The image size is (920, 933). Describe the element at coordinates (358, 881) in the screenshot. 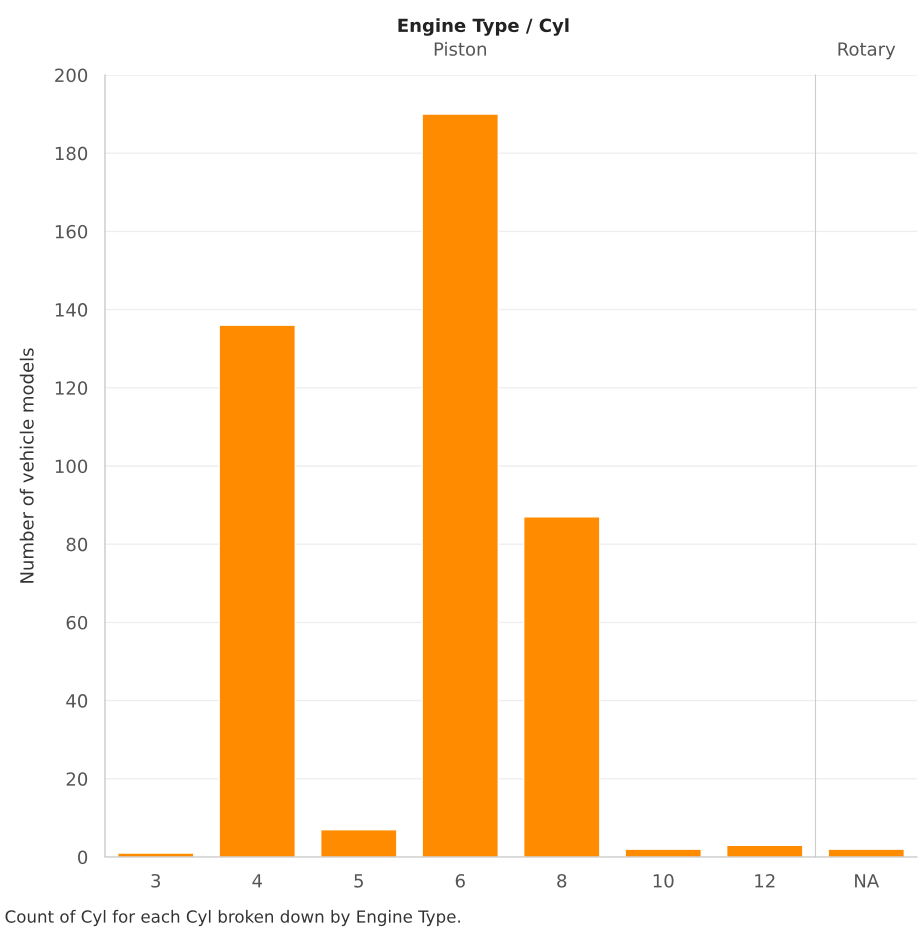

I see `x-tick-label: 5` at that location.